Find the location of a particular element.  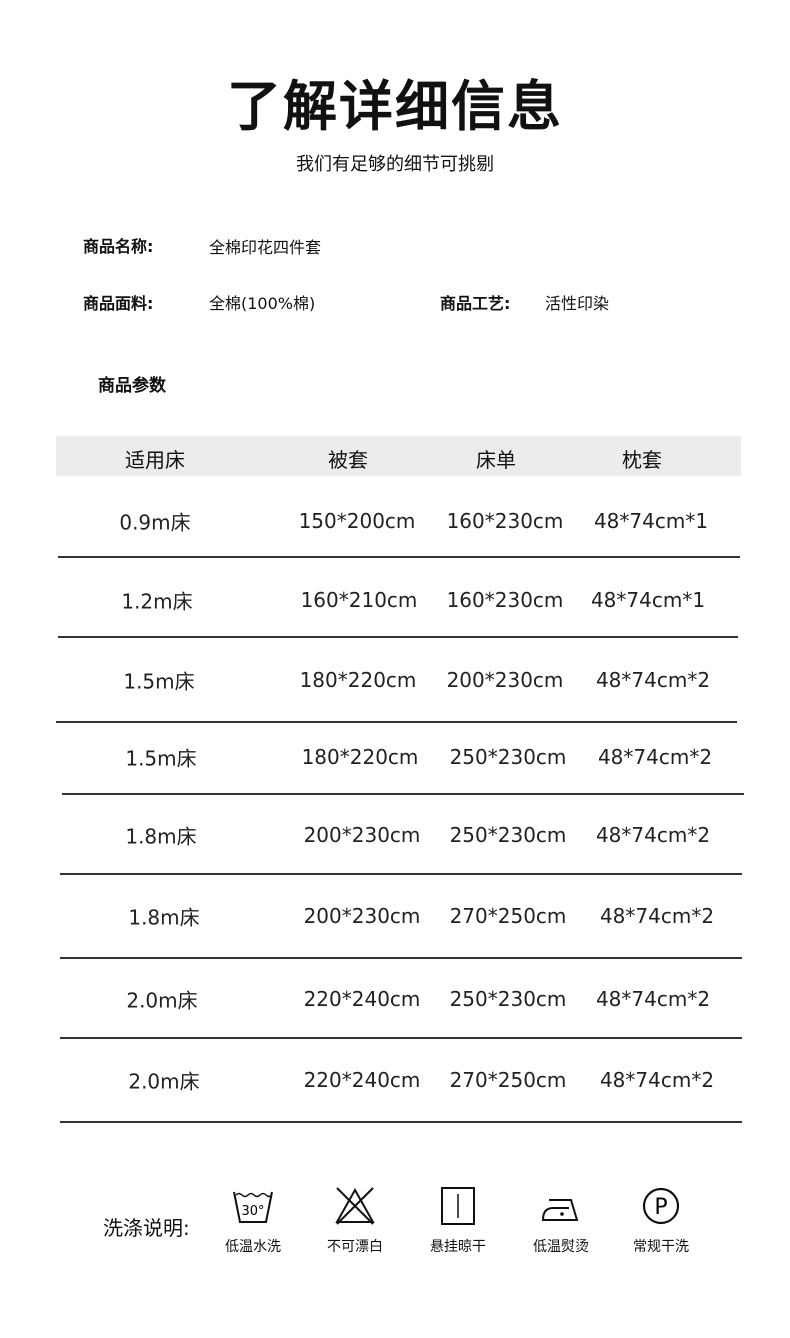

dry-clean-p-icon: P is located at coordinates (661, 1206).